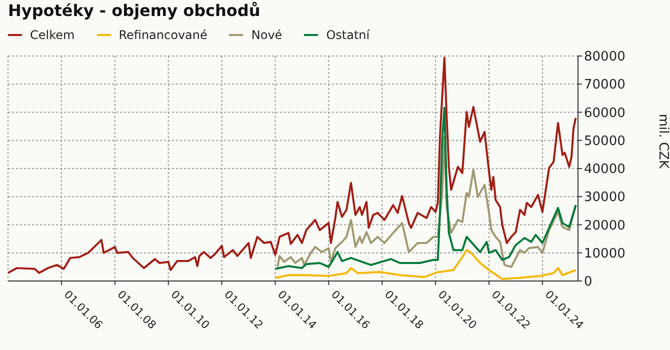  Describe the element at coordinates (163, 35) in the screenshot. I see `legend-label: Refinancované` at that location.